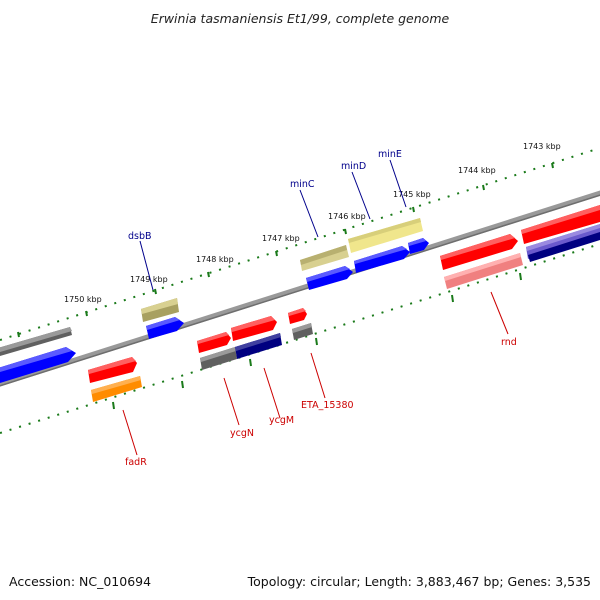 The height and width of the screenshot is (600, 600). I want to click on gene-label-ETA_15380: ETA_15380, so click(327, 405).